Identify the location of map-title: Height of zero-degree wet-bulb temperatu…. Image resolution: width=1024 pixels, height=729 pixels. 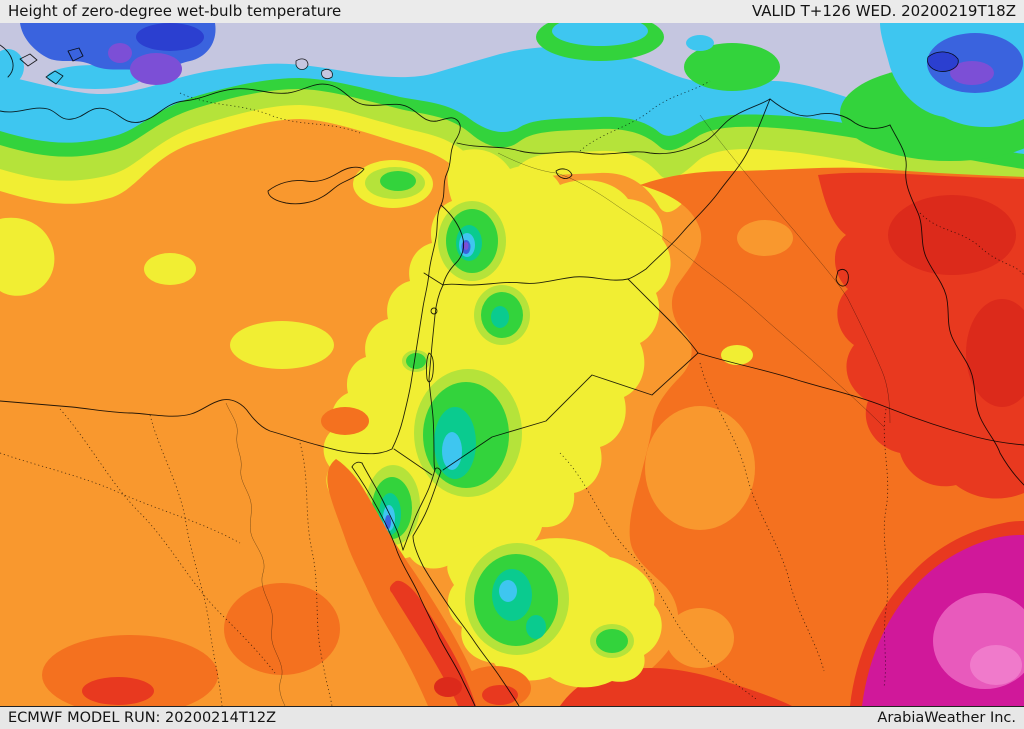
(175, 11).